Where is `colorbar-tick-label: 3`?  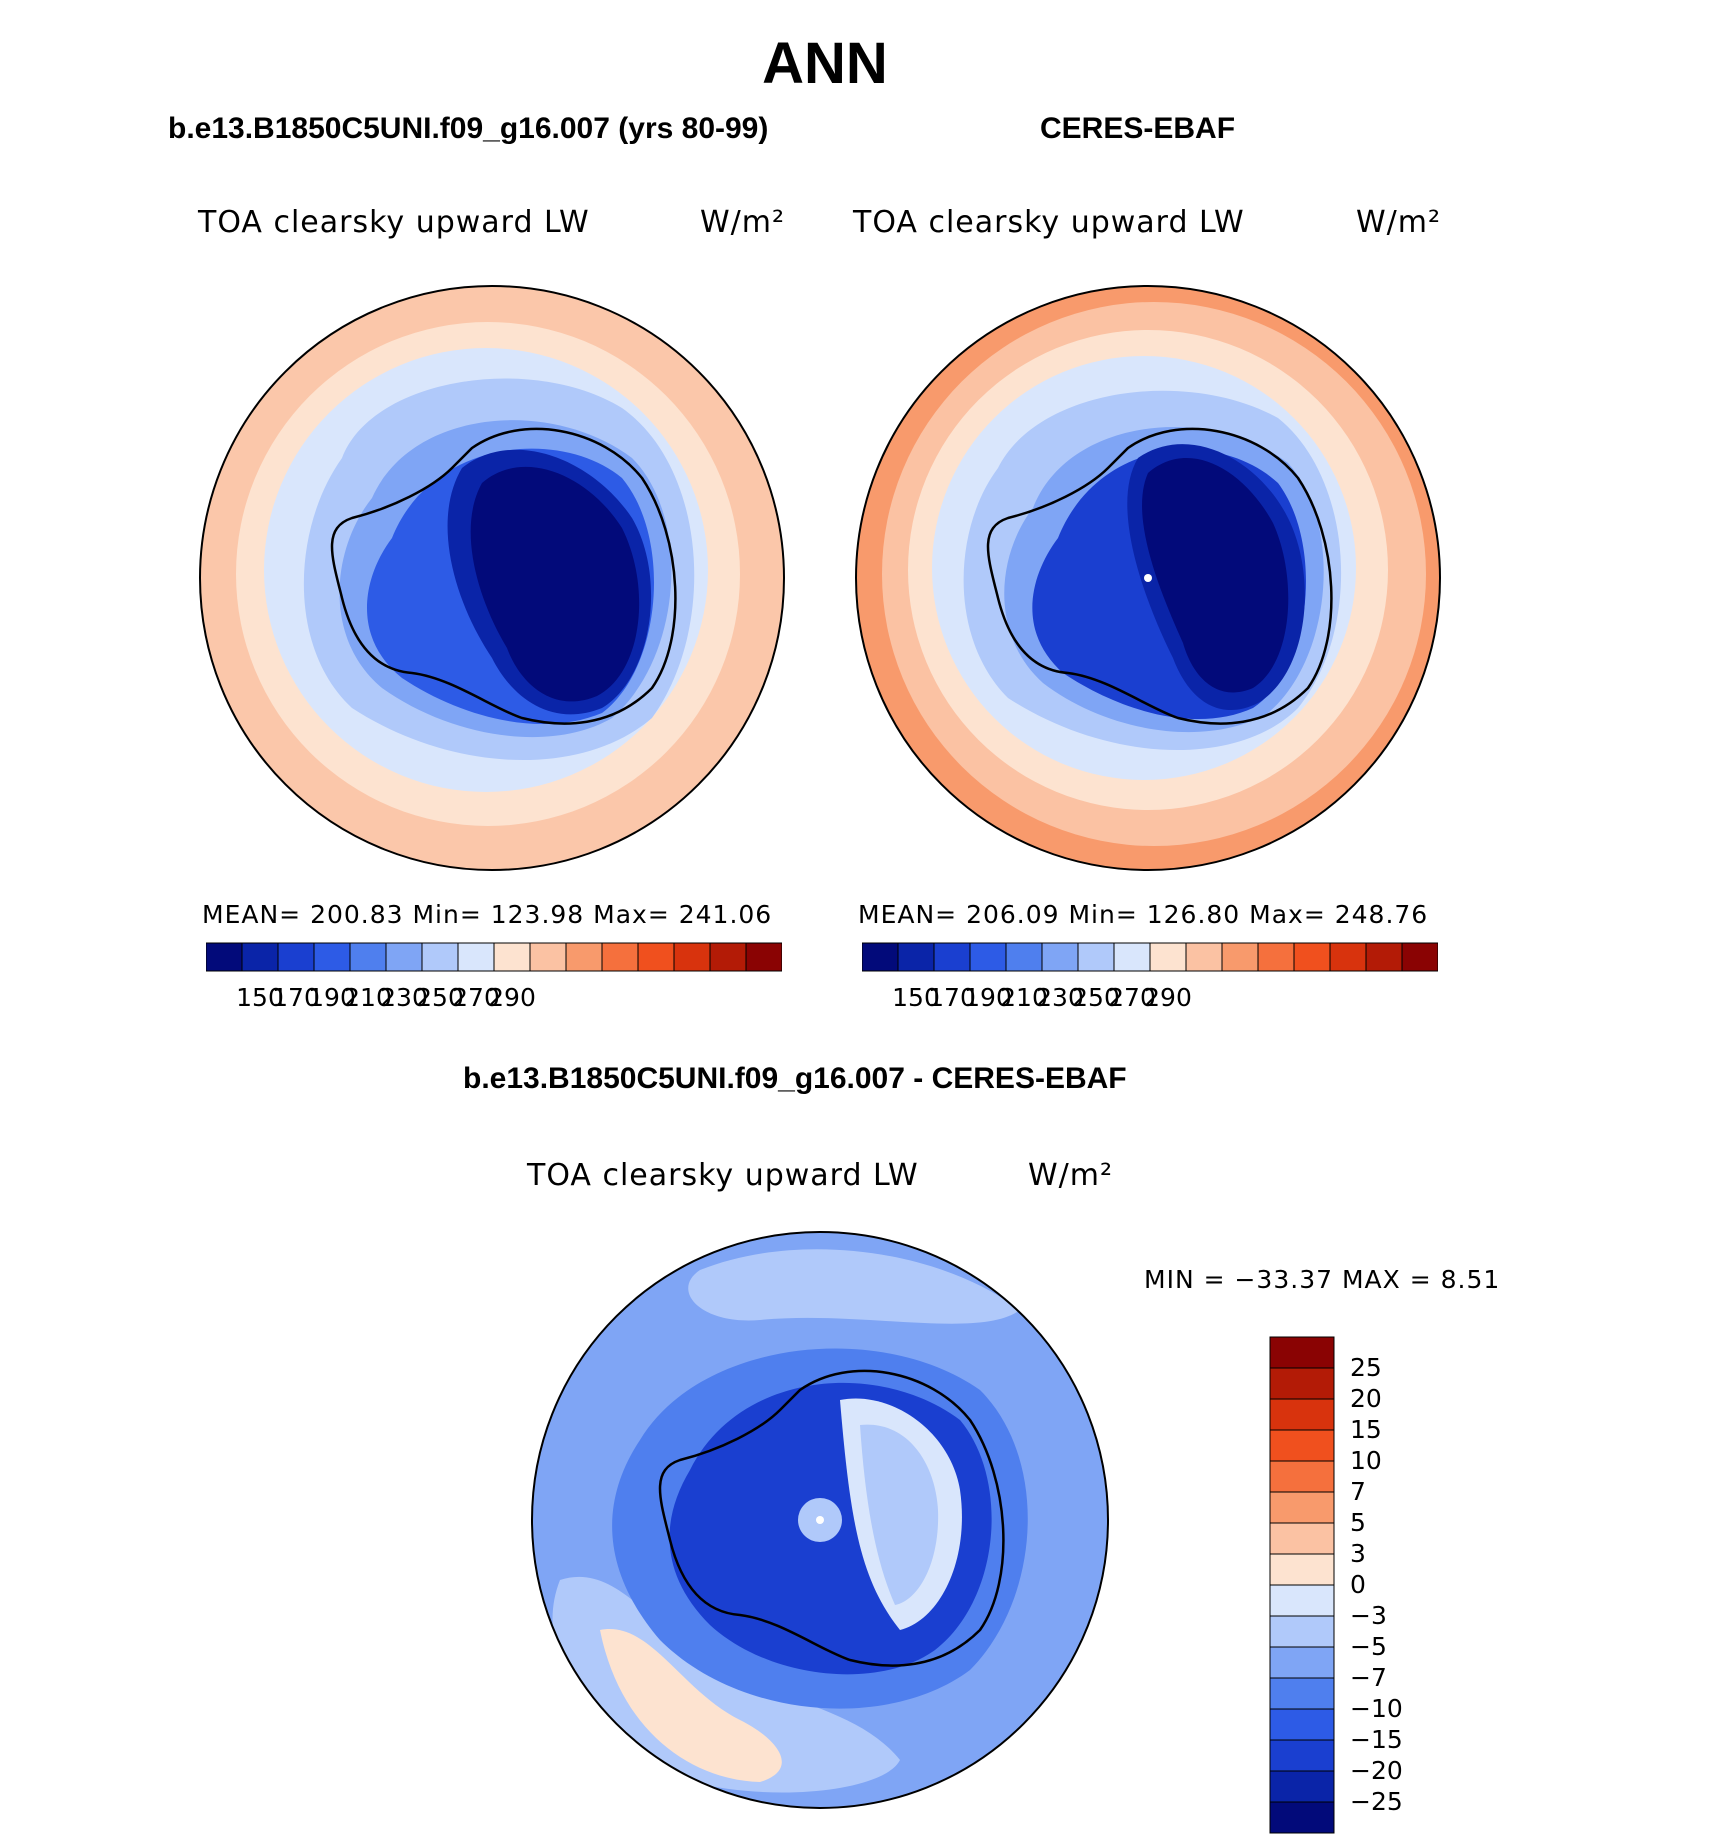 colorbar-tick-label: 3 is located at coordinates (1358, 1553).